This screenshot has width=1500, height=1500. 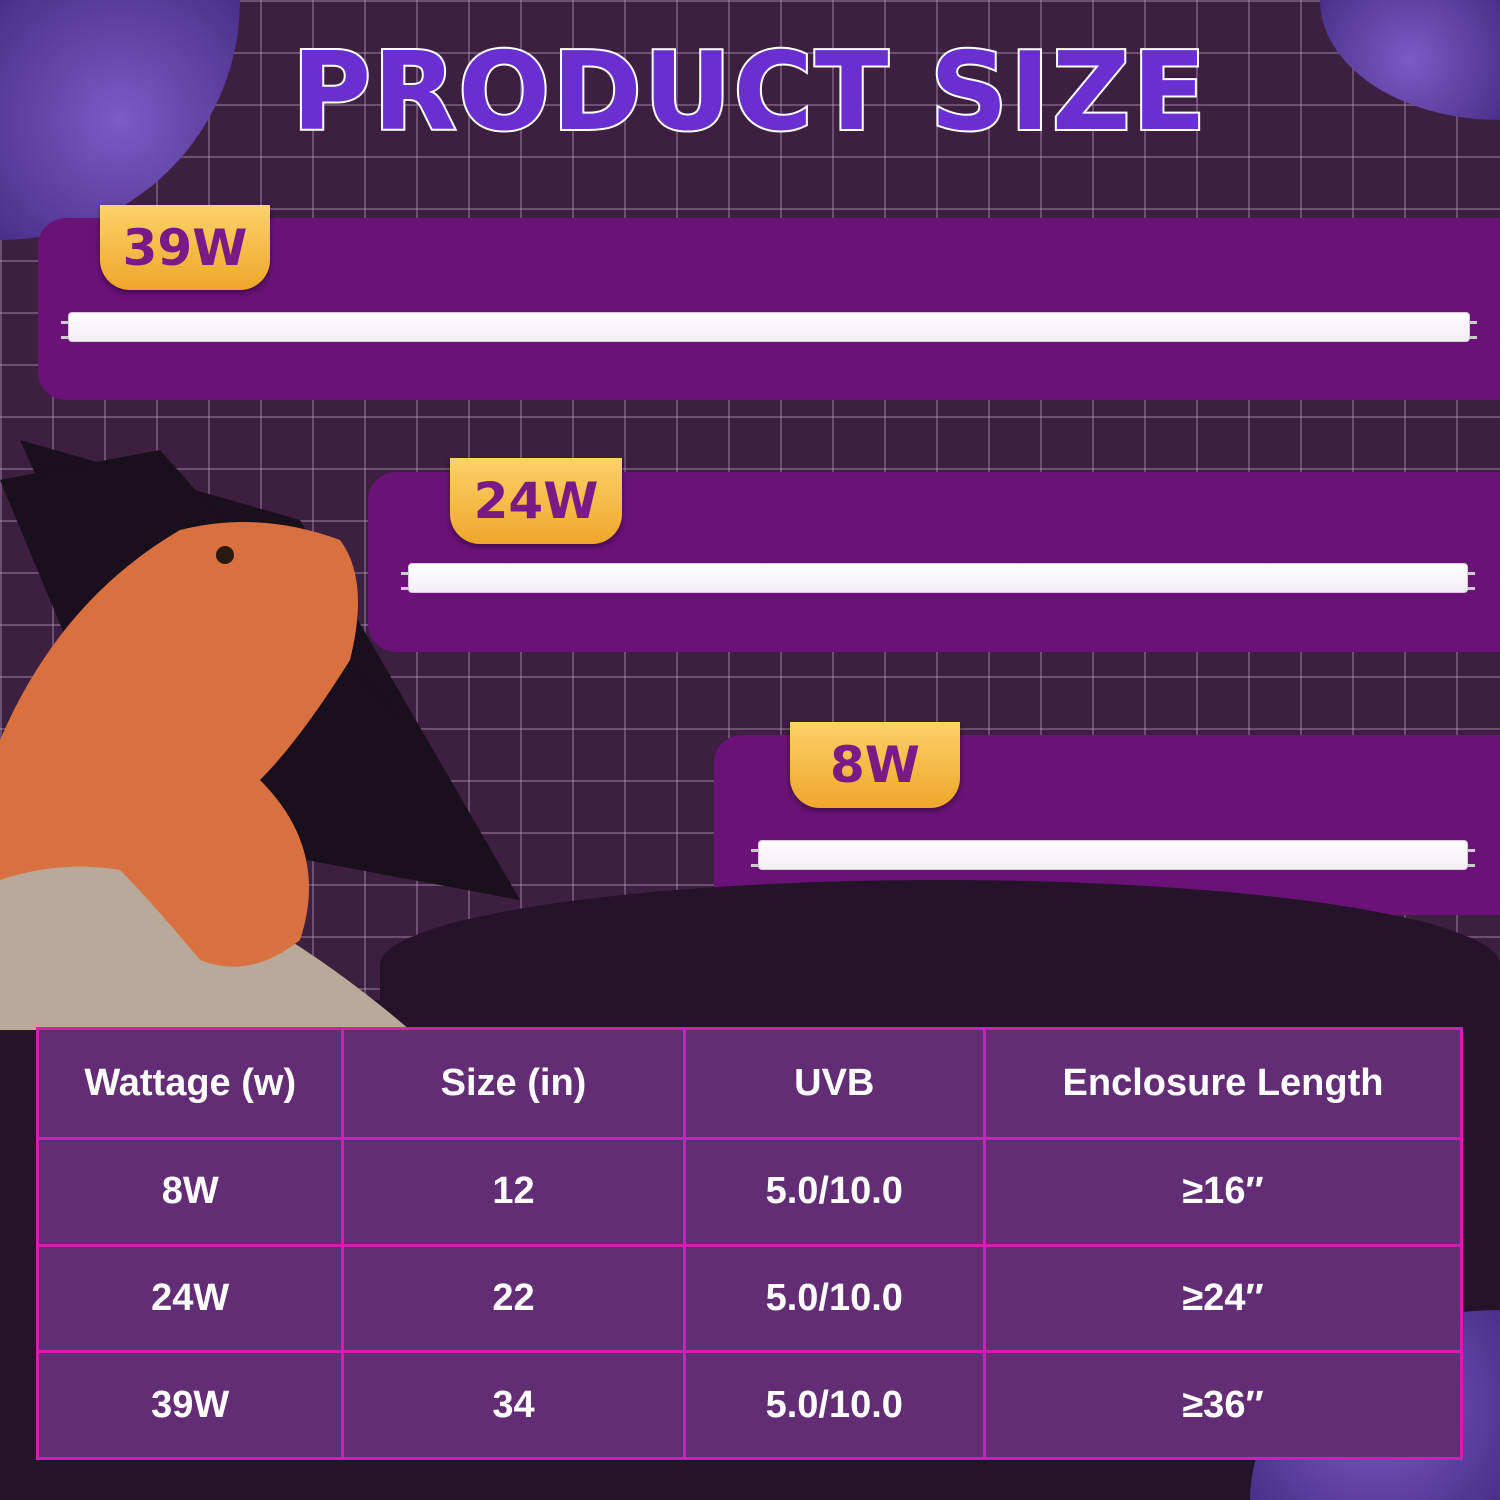 What do you see at coordinates (769, 309) in the screenshot?
I see `lamp-panel-39w` at bounding box center [769, 309].